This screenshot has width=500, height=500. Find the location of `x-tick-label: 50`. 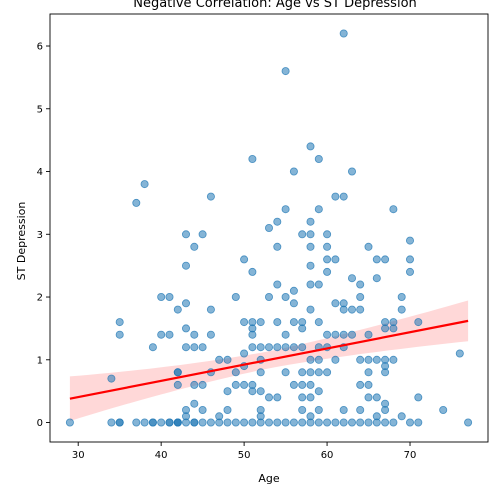

x-tick-label: 50 is located at coordinates (244, 455).